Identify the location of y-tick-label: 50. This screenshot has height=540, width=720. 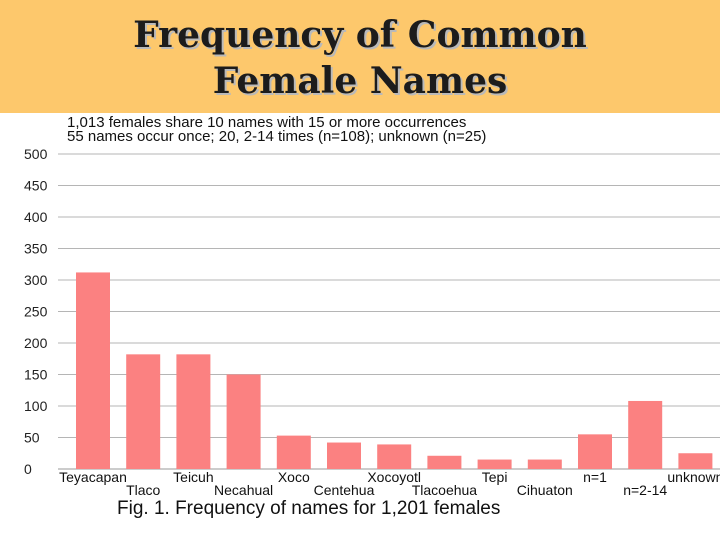
(32, 438).